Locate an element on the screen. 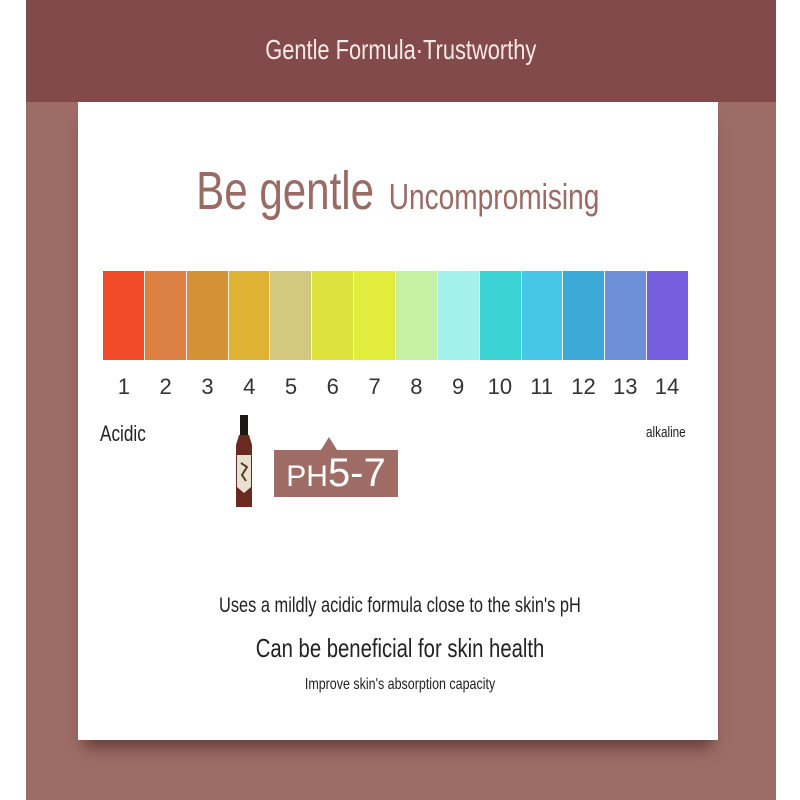 This screenshot has width=800, height=800. ph-label-13: 13 is located at coordinates (625, 386).